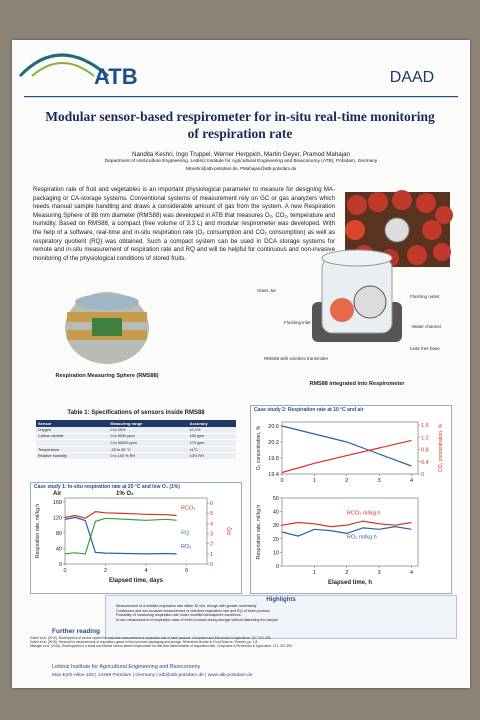  What do you see at coordinates (267, 290) in the screenshot?
I see `figure-label: Glass Jar` at bounding box center [267, 290].